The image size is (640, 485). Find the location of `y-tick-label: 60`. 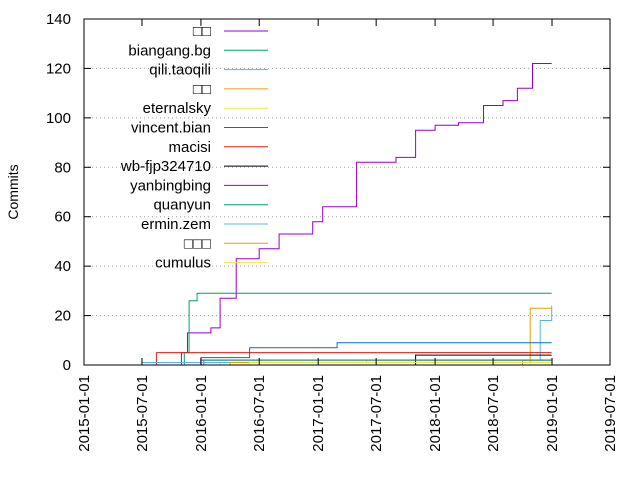

y-tick-label: 60 is located at coordinates (62, 217).